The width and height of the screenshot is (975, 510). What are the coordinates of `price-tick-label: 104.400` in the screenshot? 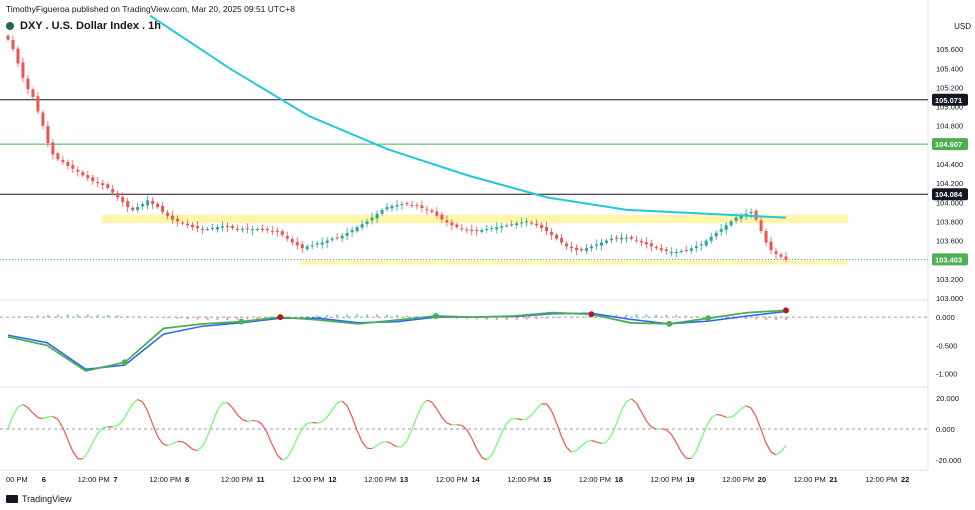 It's located at (949, 164).